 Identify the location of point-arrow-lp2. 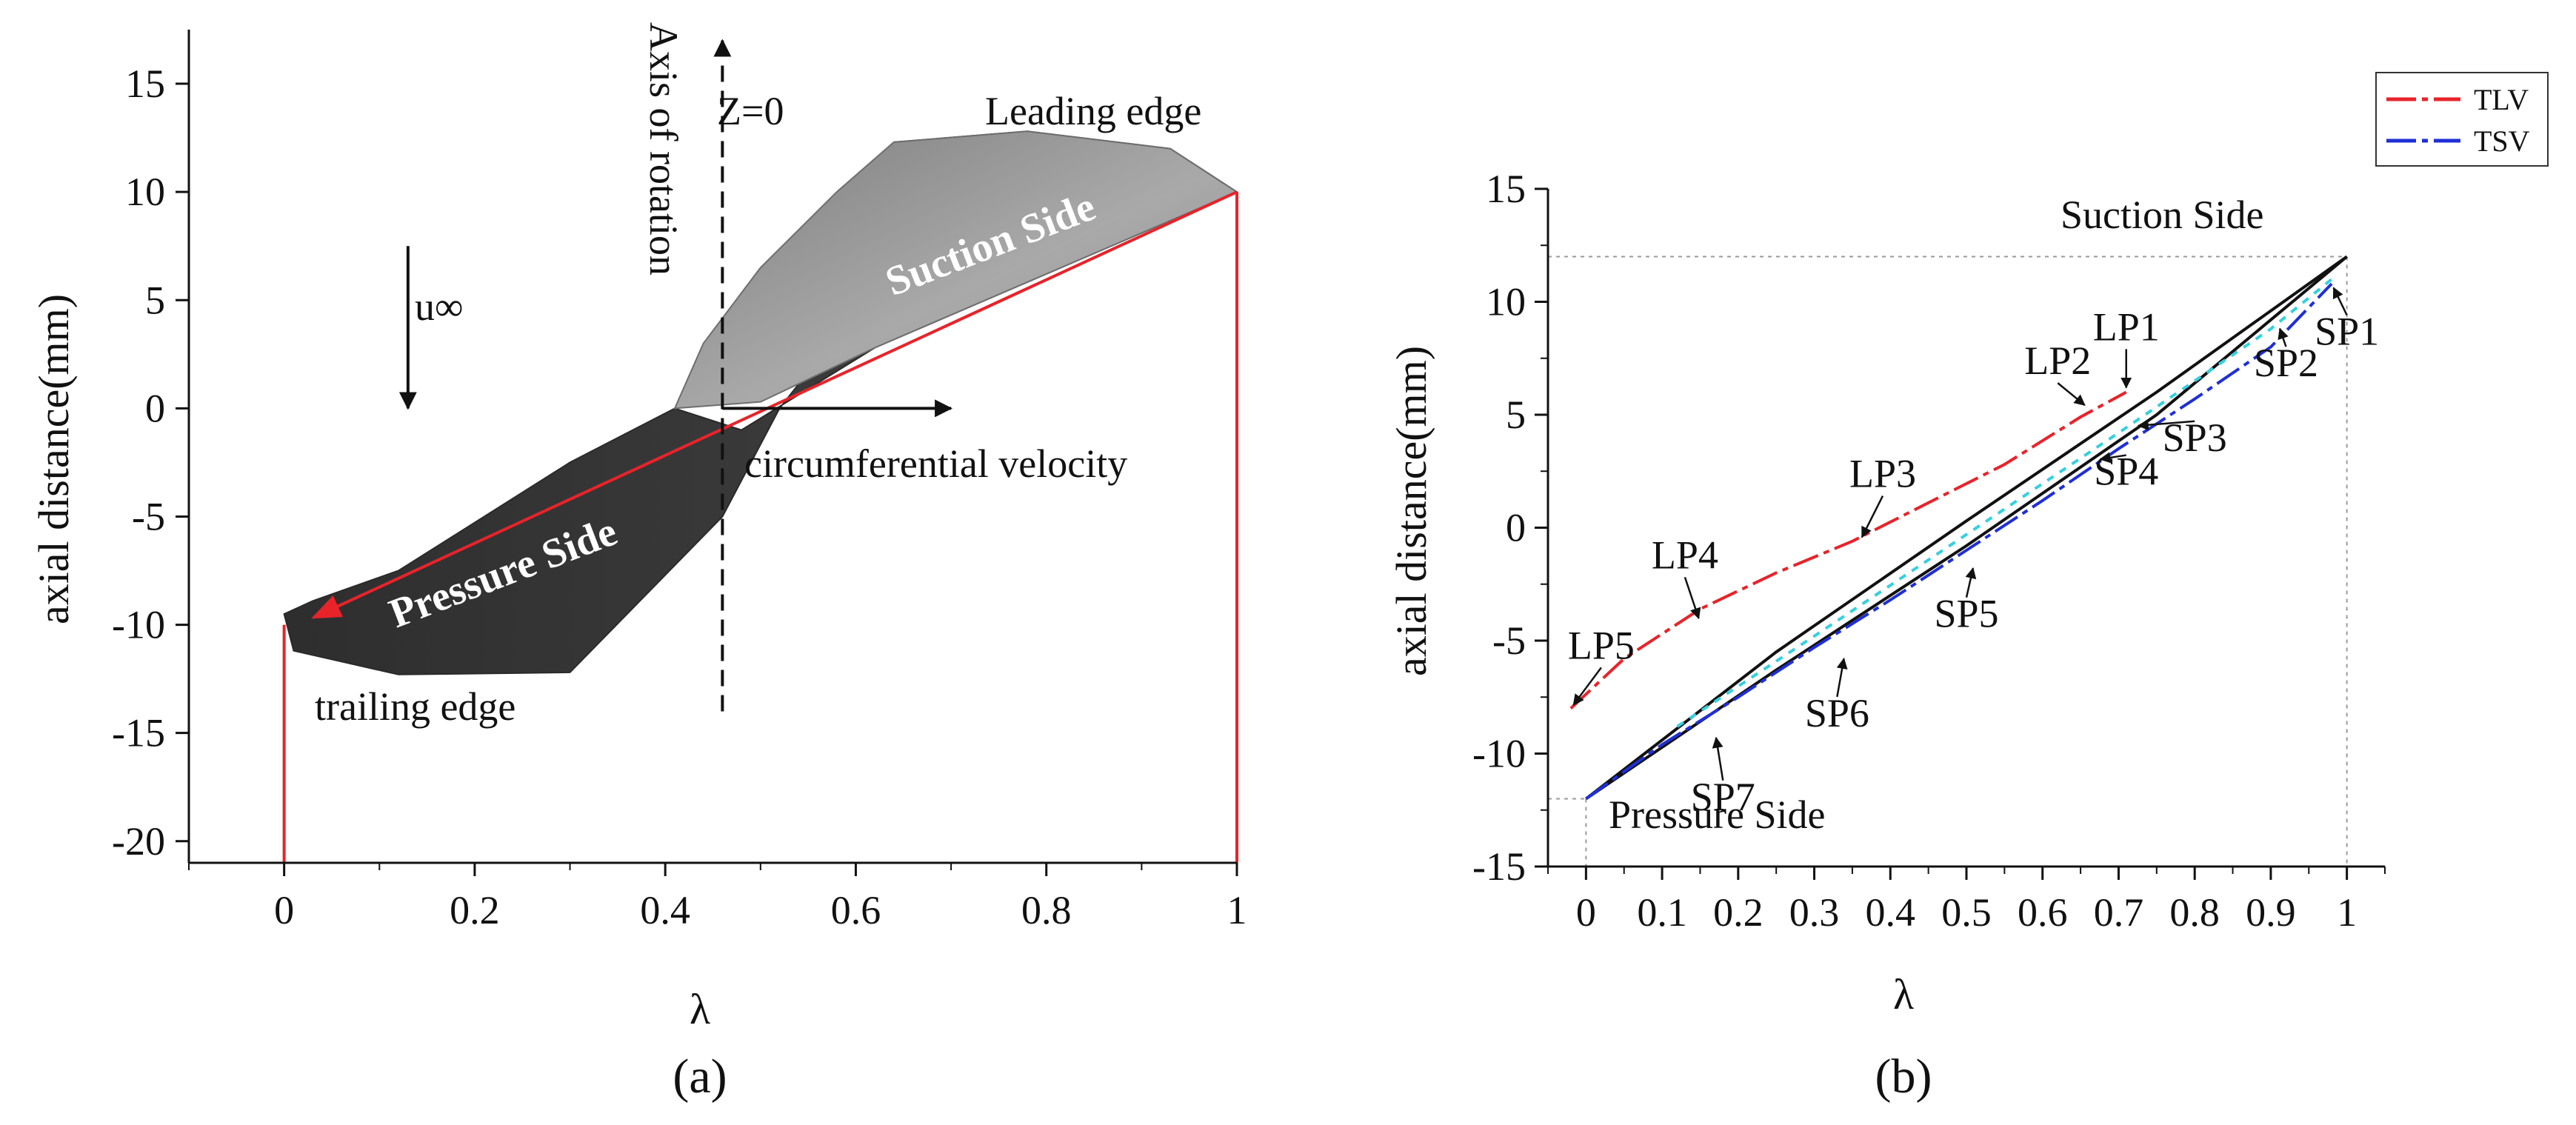
(2071, 394).